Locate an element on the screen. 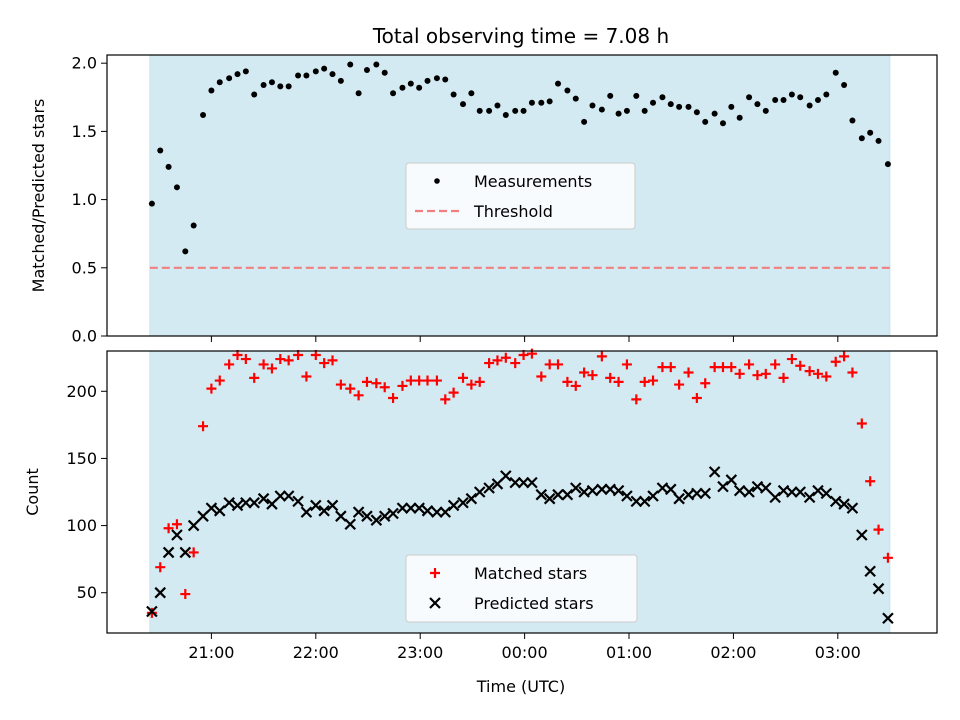  x-axis-label: Time (UTC) is located at coordinates (520, 686).